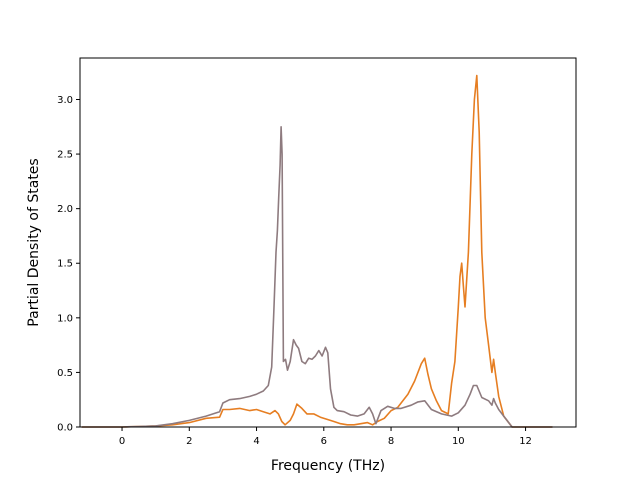  I want to click on y-tick-label: 0.0, so click(65, 428).